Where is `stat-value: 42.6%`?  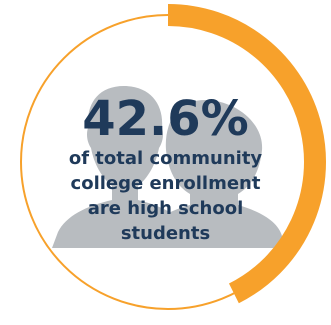
stat-value: 42.6% is located at coordinates (165, 119).